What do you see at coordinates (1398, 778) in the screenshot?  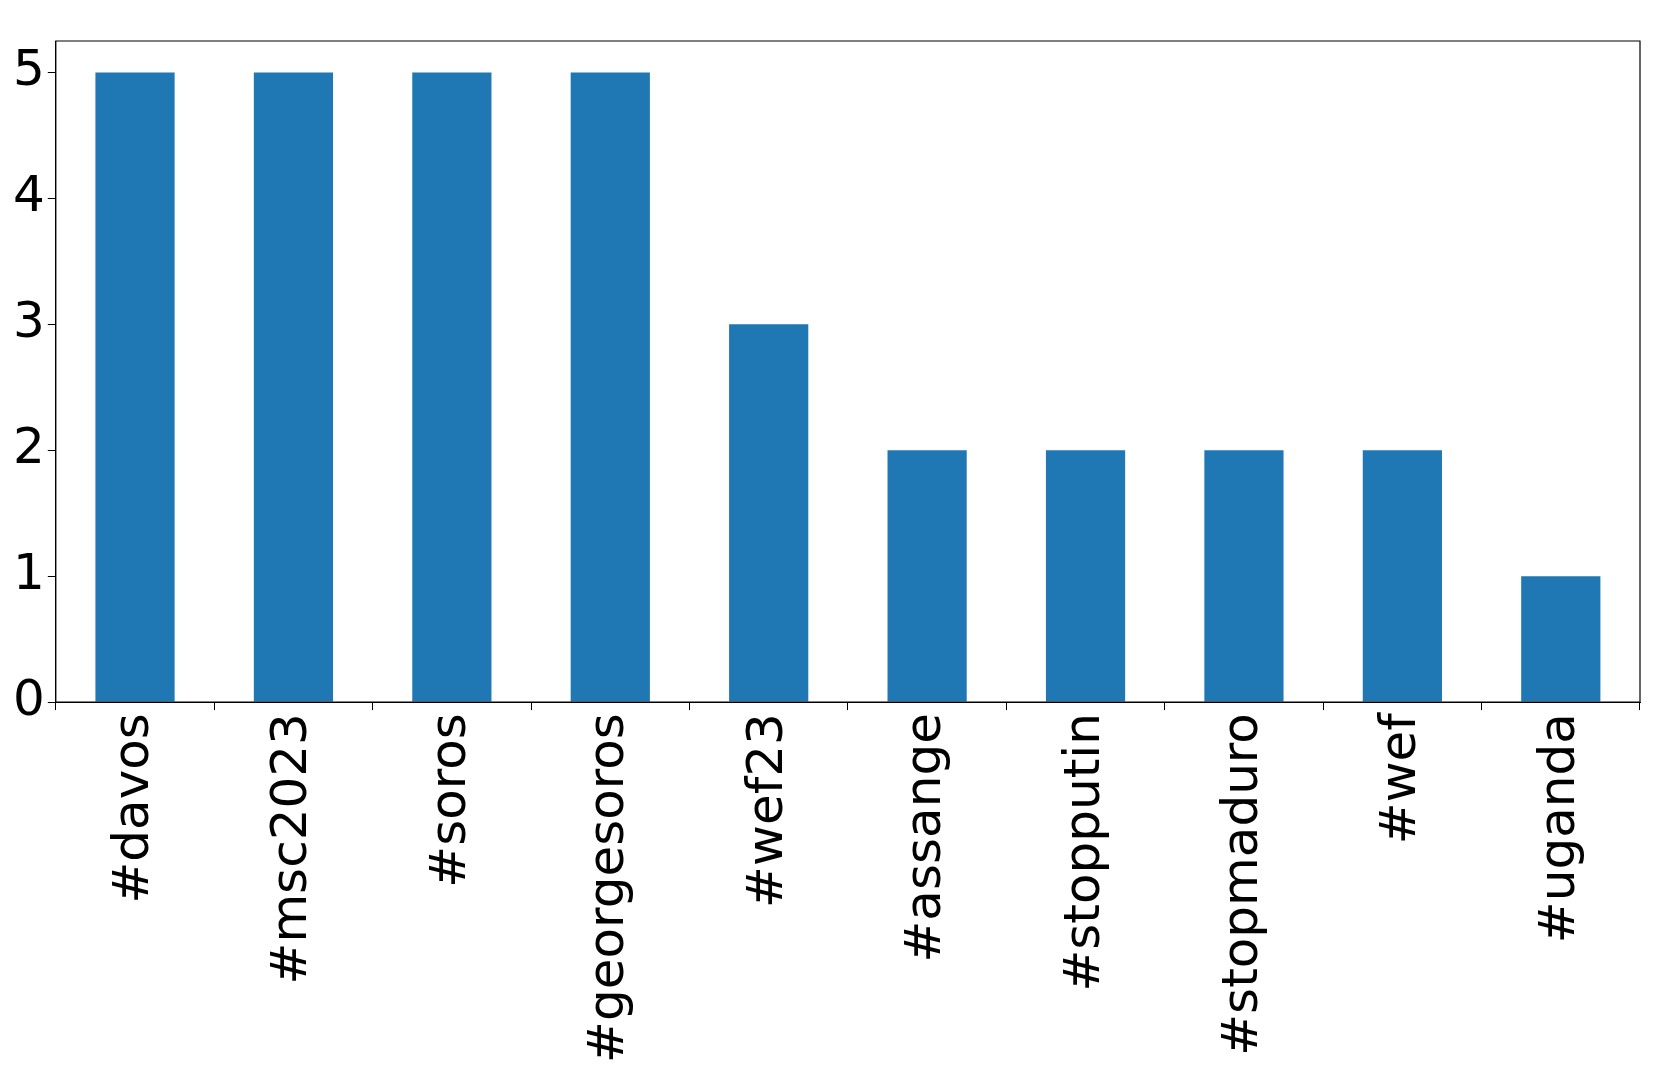 I see `x-tick-label: #wef` at bounding box center [1398, 778].